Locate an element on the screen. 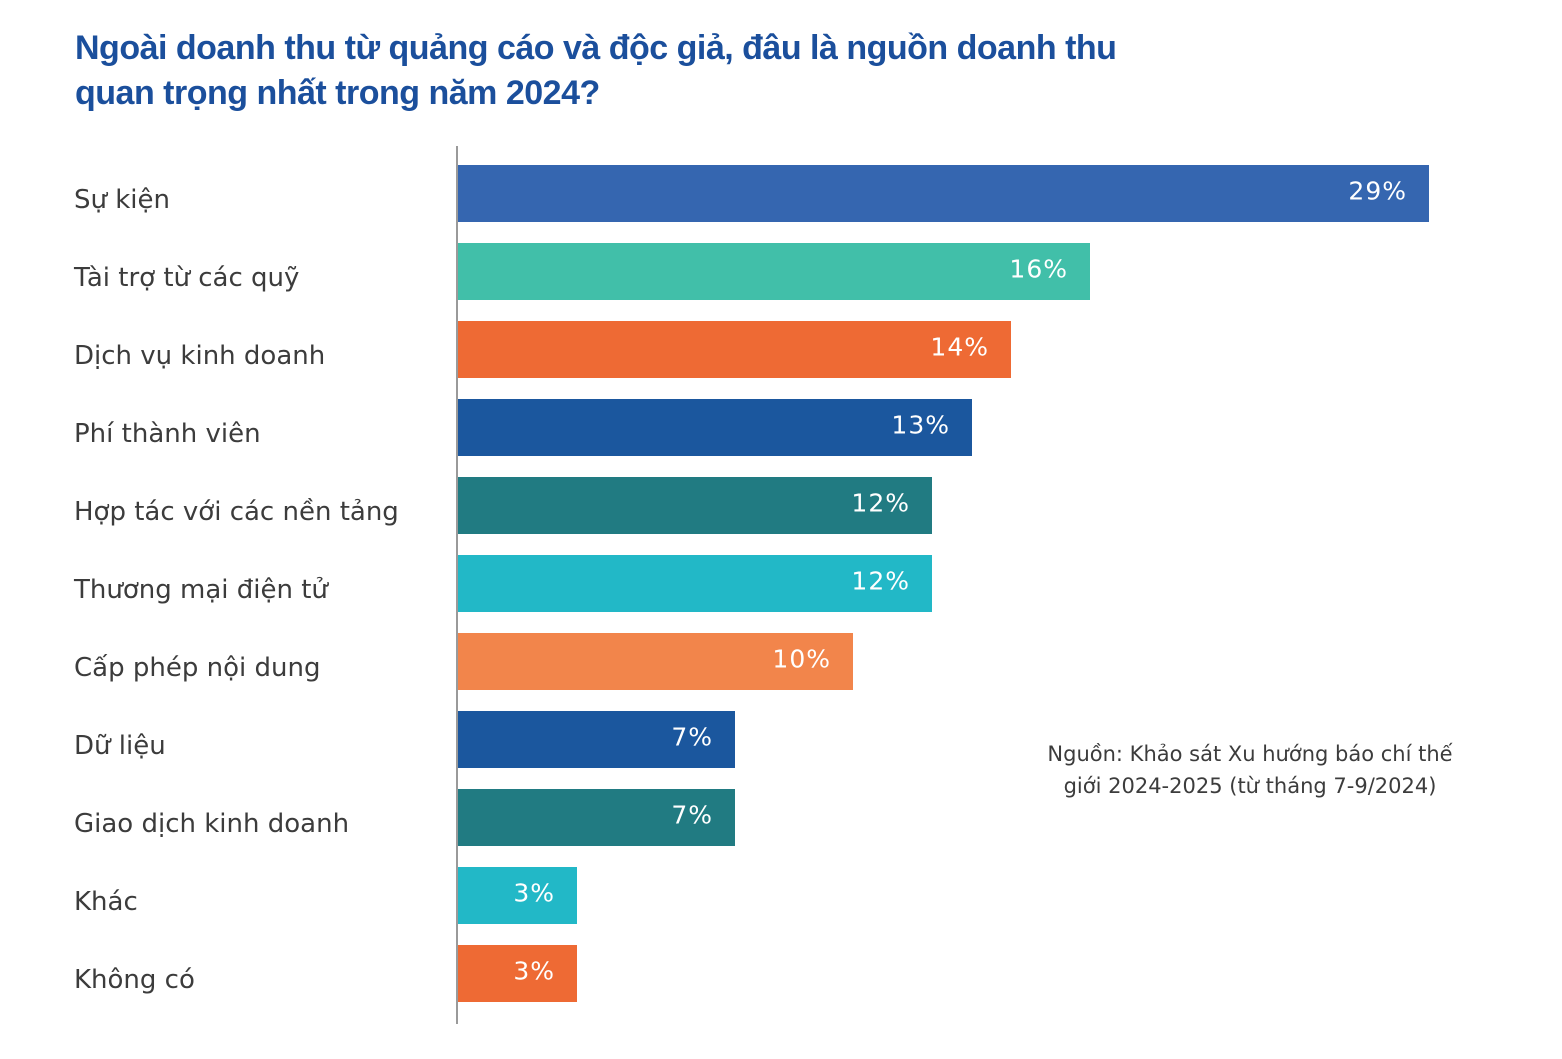 The height and width of the screenshot is (1059, 1562). category-label: Thương mại điện tử is located at coordinates (201, 589).